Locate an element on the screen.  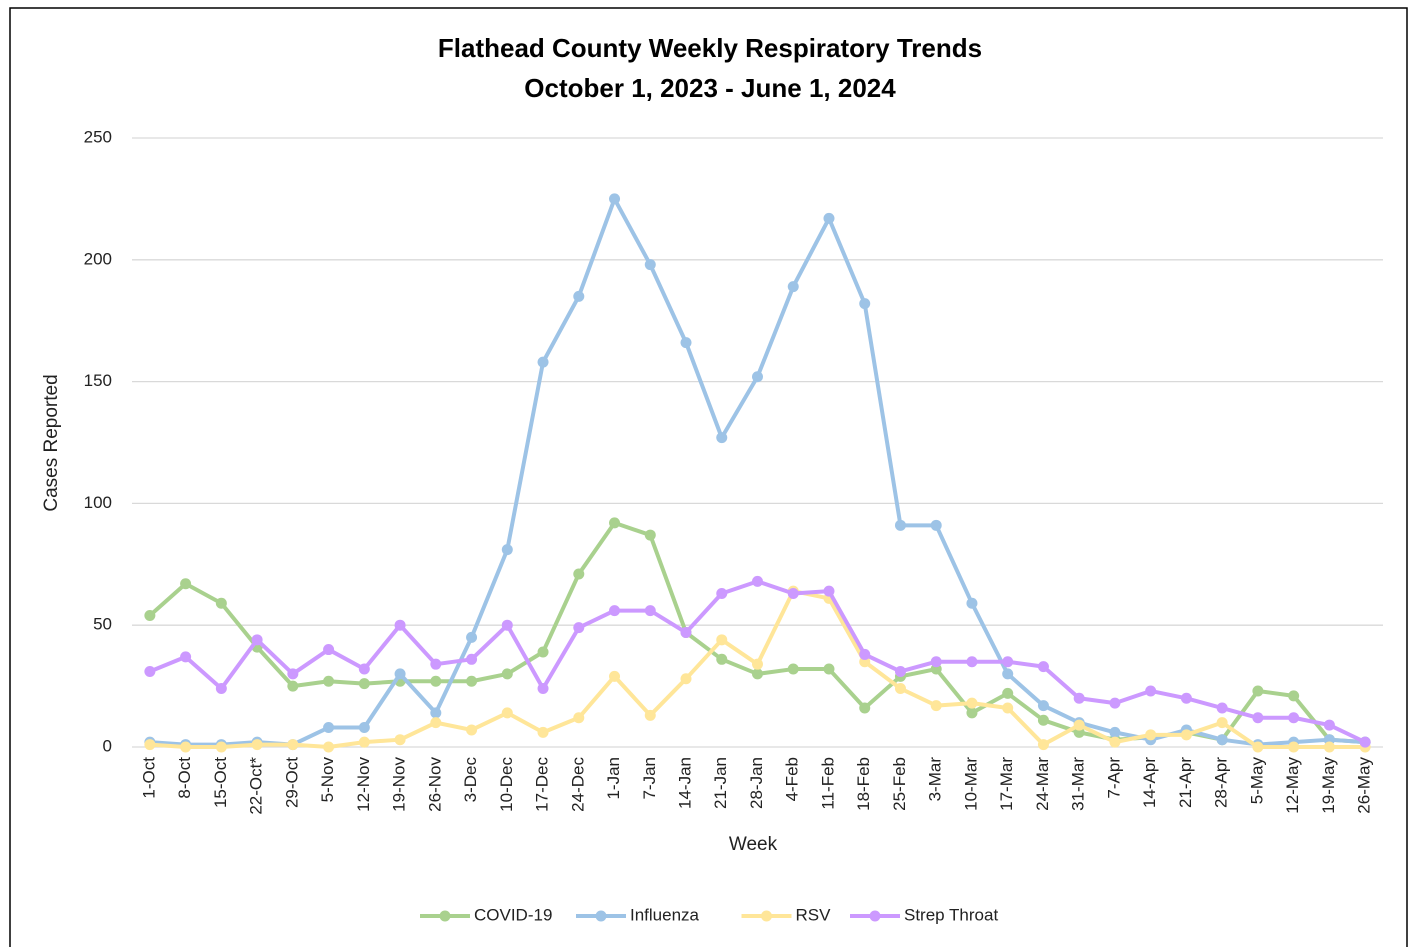
x-tick-label: 25-Feb is located at coordinates (899, 784).